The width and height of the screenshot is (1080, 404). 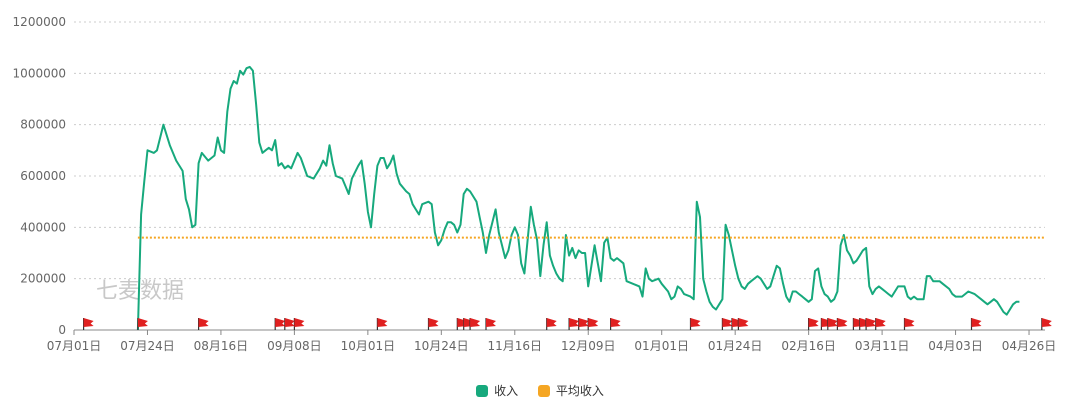 I want to click on x-tick-label: 03月11日, so click(x=882, y=346).